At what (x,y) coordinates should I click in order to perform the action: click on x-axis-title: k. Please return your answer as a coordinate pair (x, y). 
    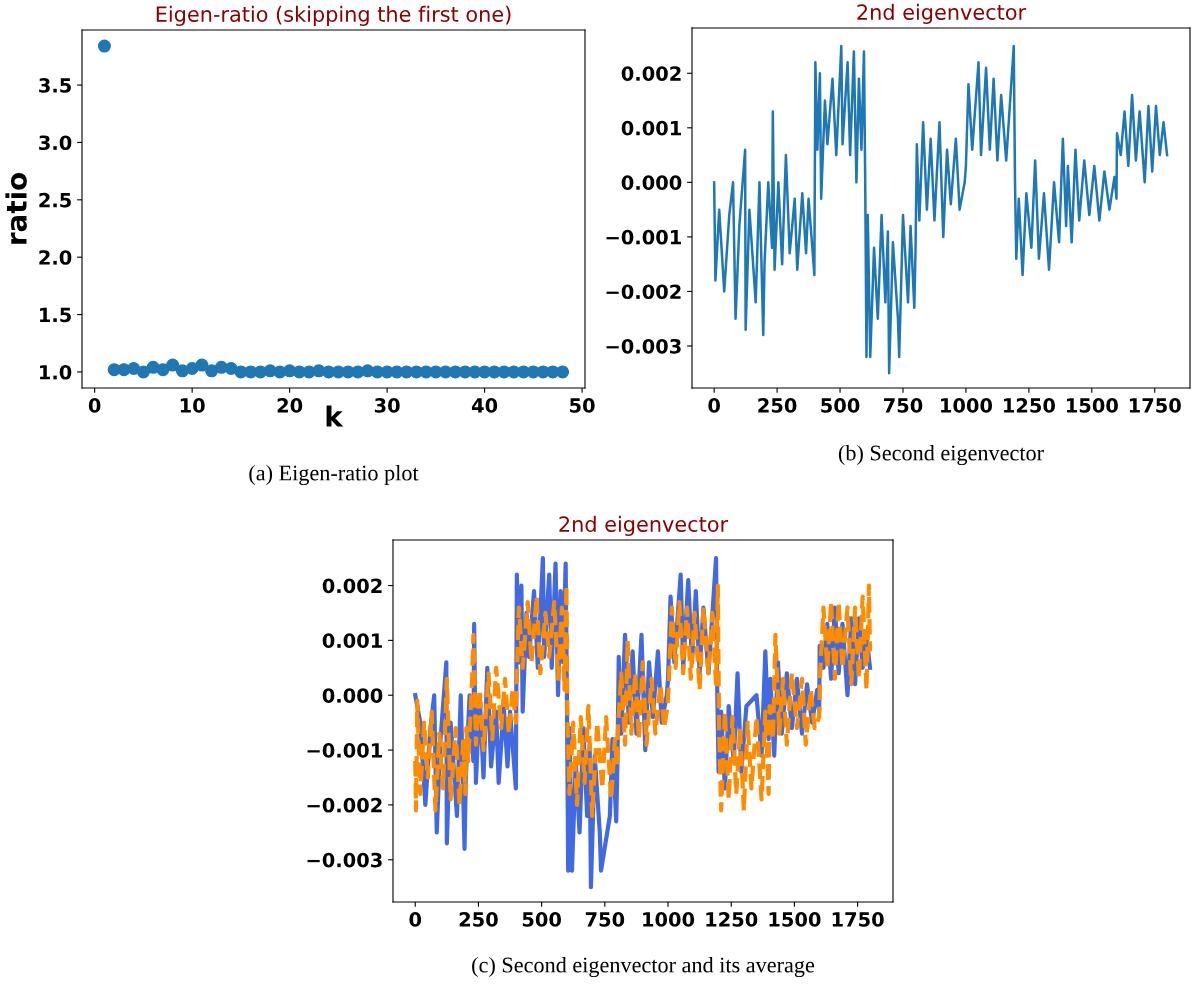
    Looking at the image, I should click on (335, 416).